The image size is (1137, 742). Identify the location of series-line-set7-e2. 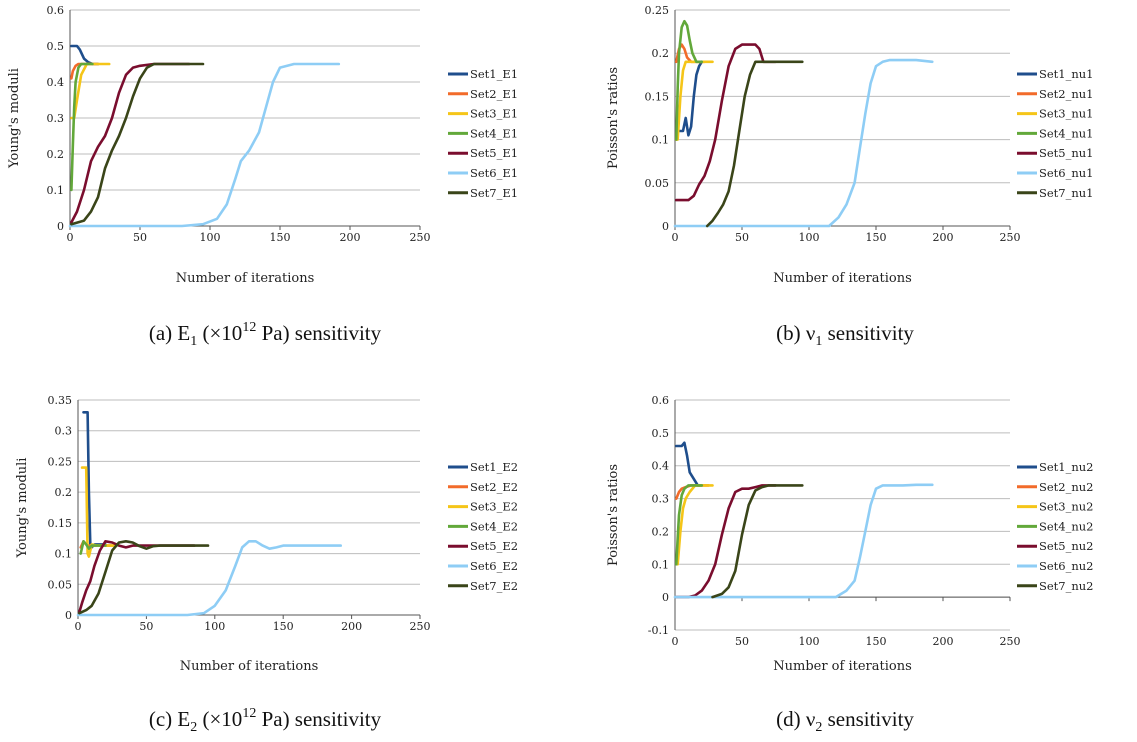
(144, 577).